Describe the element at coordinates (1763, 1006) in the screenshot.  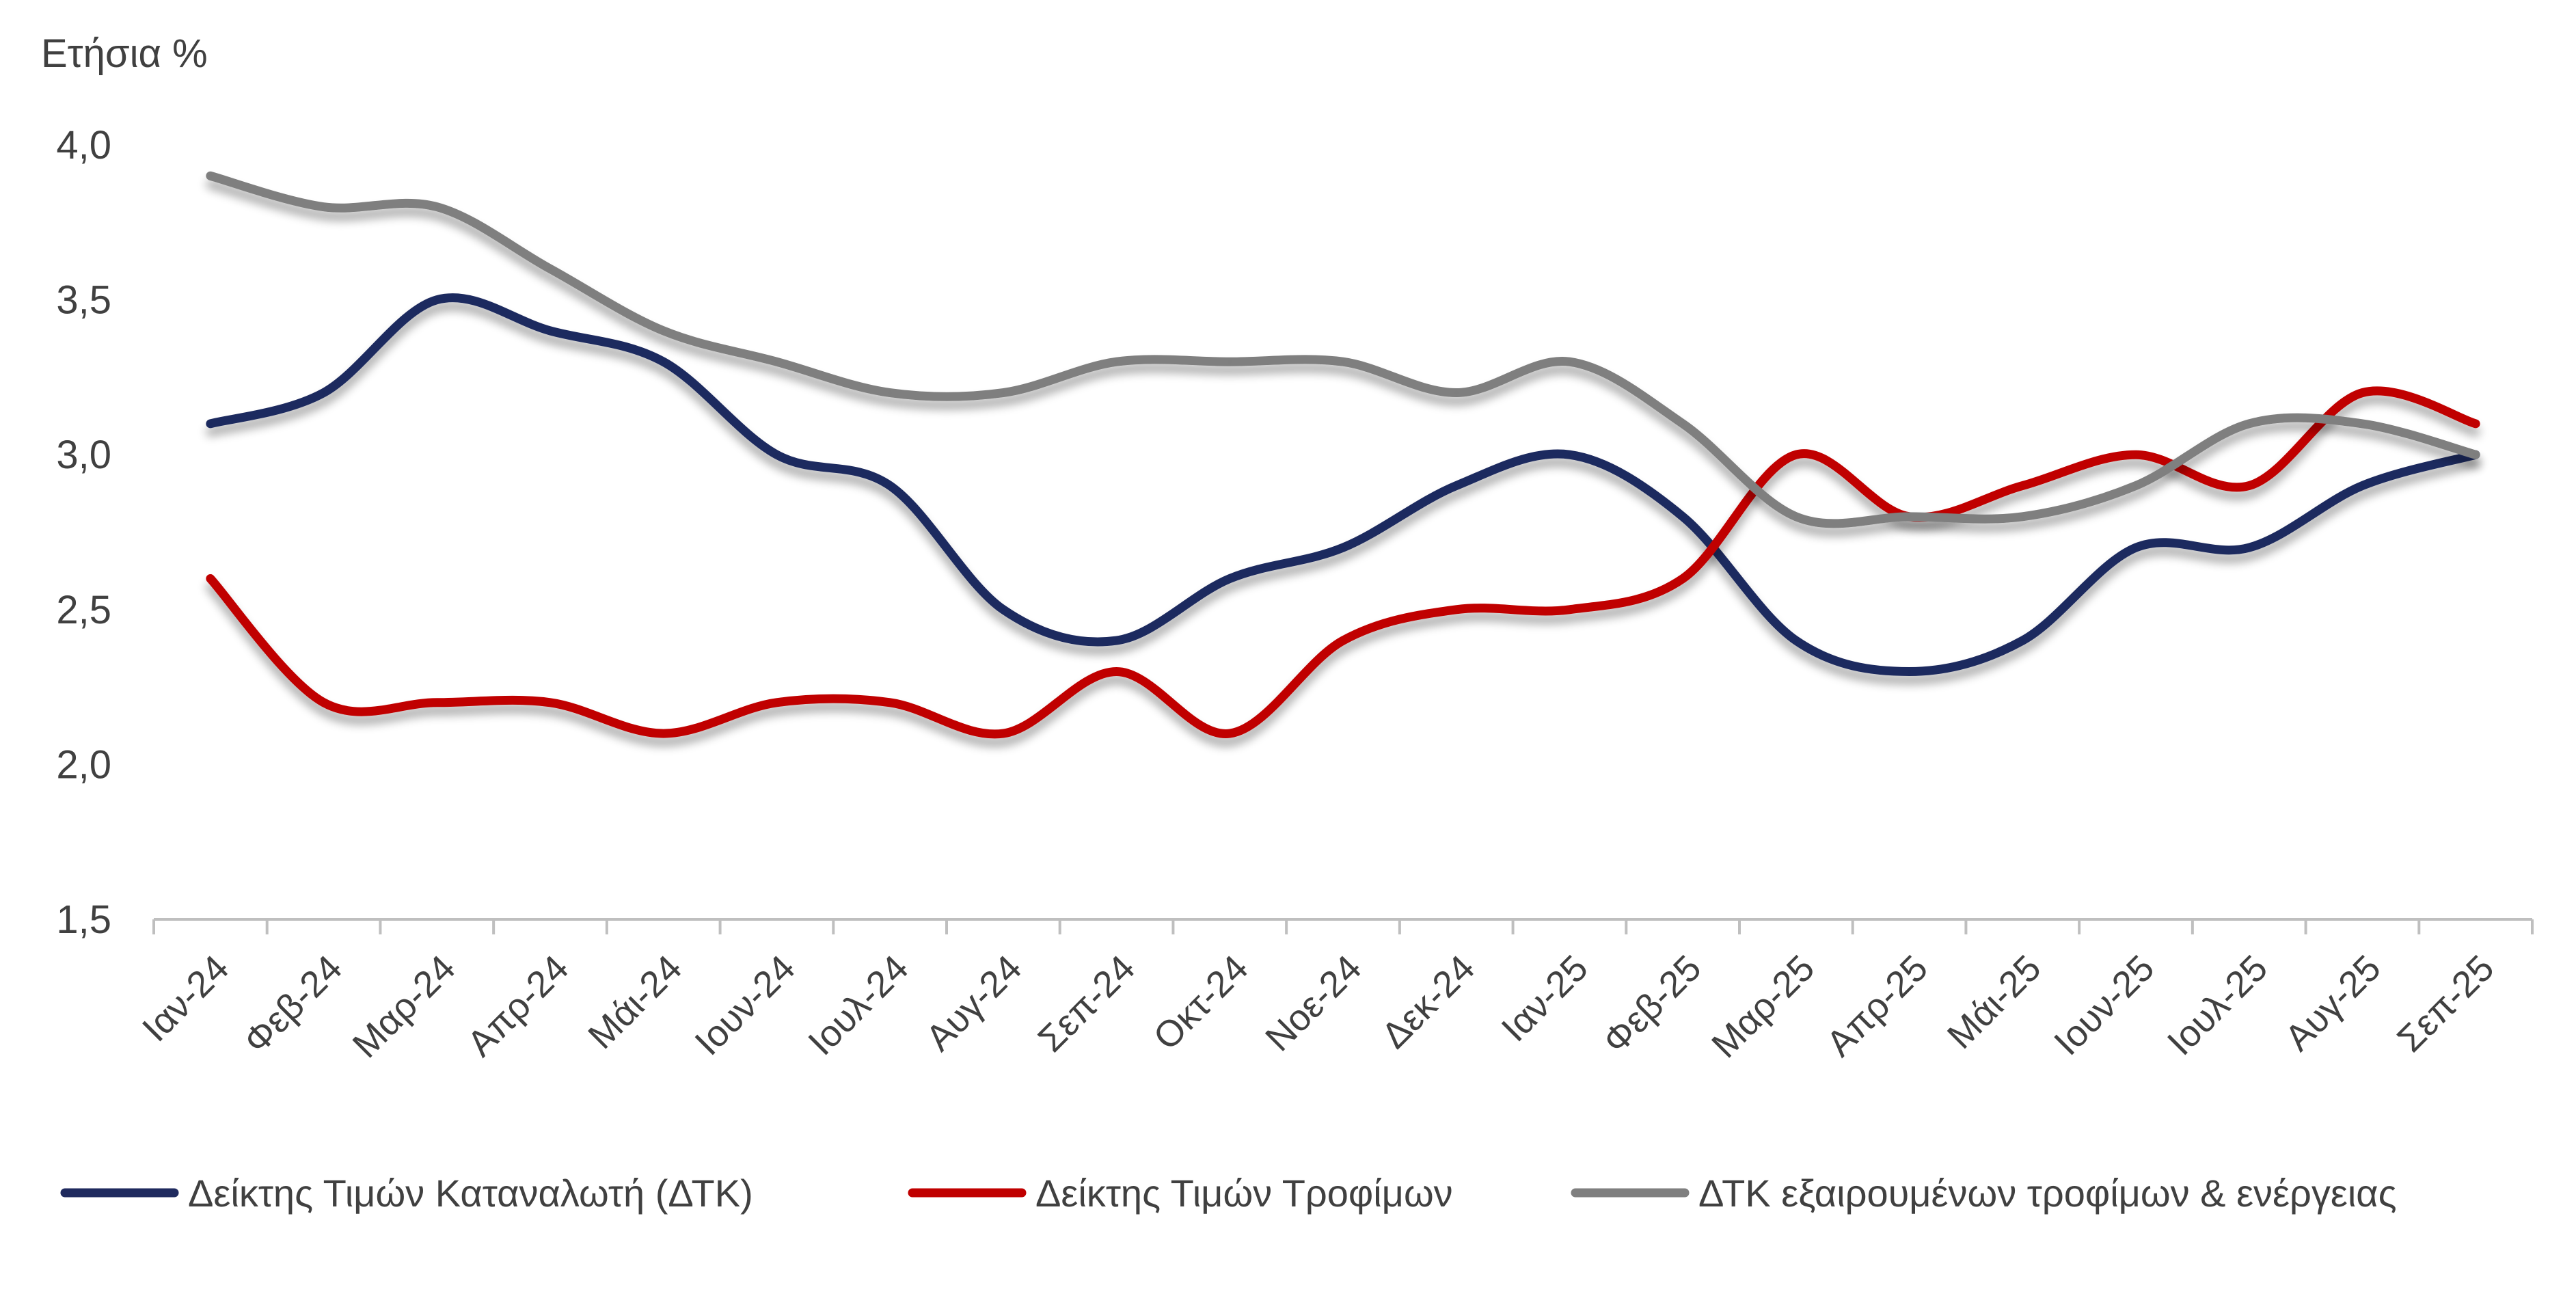
I see `x-tick-label: Μαρ-25` at that location.